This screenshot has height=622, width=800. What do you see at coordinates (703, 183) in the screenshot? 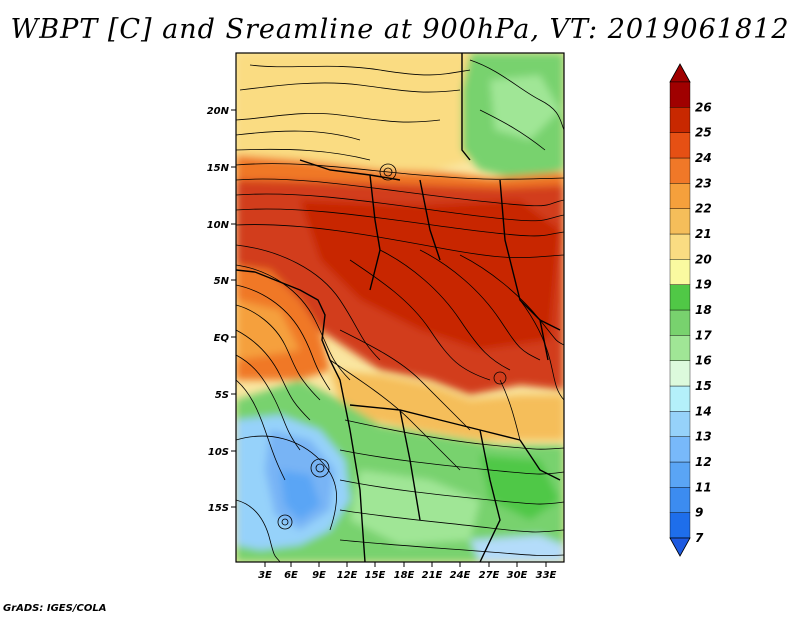
I see `colorbar-label: 23` at bounding box center [703, 183].